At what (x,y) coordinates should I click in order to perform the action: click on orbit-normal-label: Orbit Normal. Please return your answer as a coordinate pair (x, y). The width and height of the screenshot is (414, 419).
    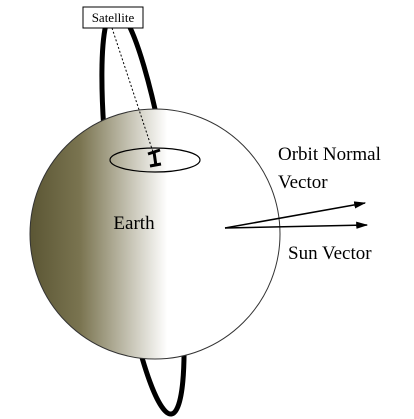
    Looking at the image, I should click on (329, 154).